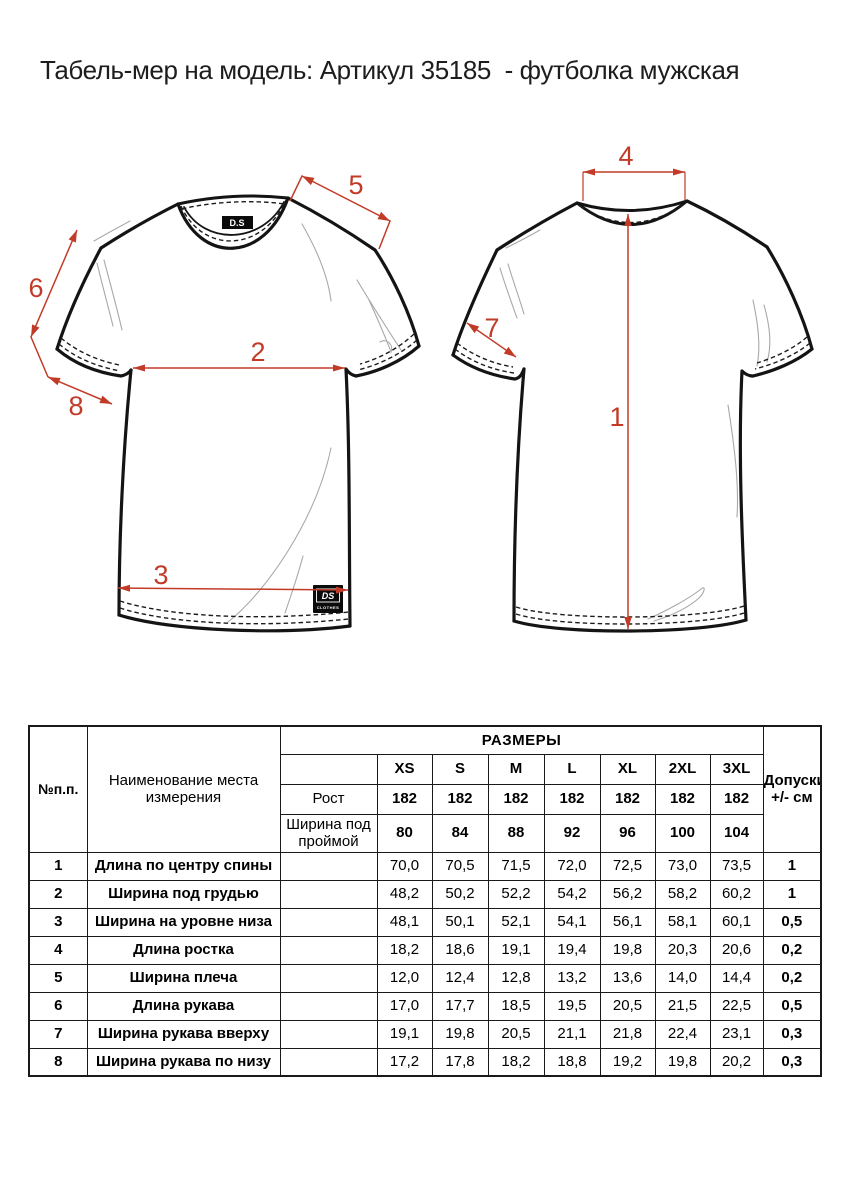 This screenshot has width=841, height=1200. What do you see at coordinates (257, 352) in the screenshot?
I see `dim-label-2: 2` at bounding box center [257, 352].